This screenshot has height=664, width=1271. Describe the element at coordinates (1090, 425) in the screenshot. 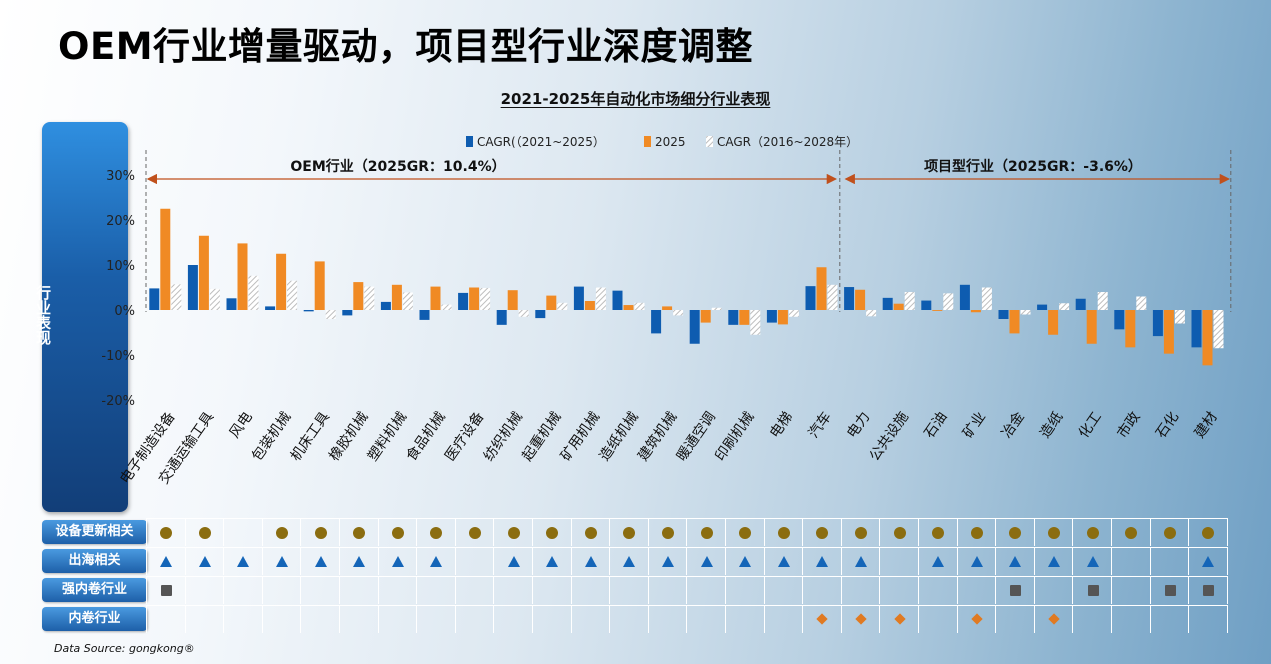

I see `x-category-label: 化工` at that location.